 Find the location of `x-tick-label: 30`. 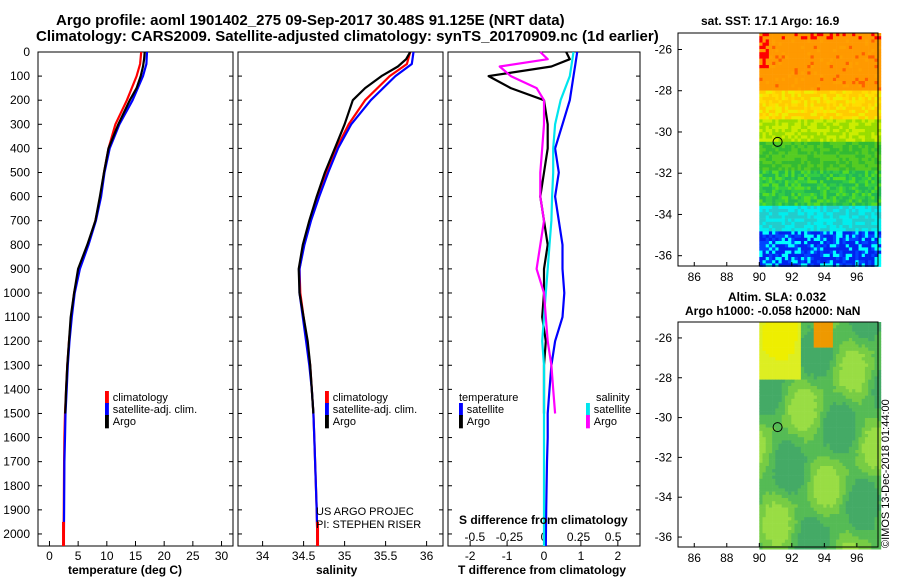

x-tick-label: 30 is located at coordinates (222, 556).